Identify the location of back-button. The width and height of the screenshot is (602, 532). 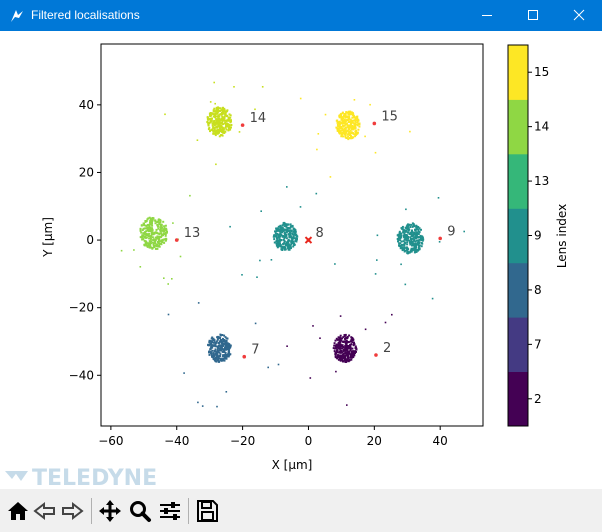
(45, 511).